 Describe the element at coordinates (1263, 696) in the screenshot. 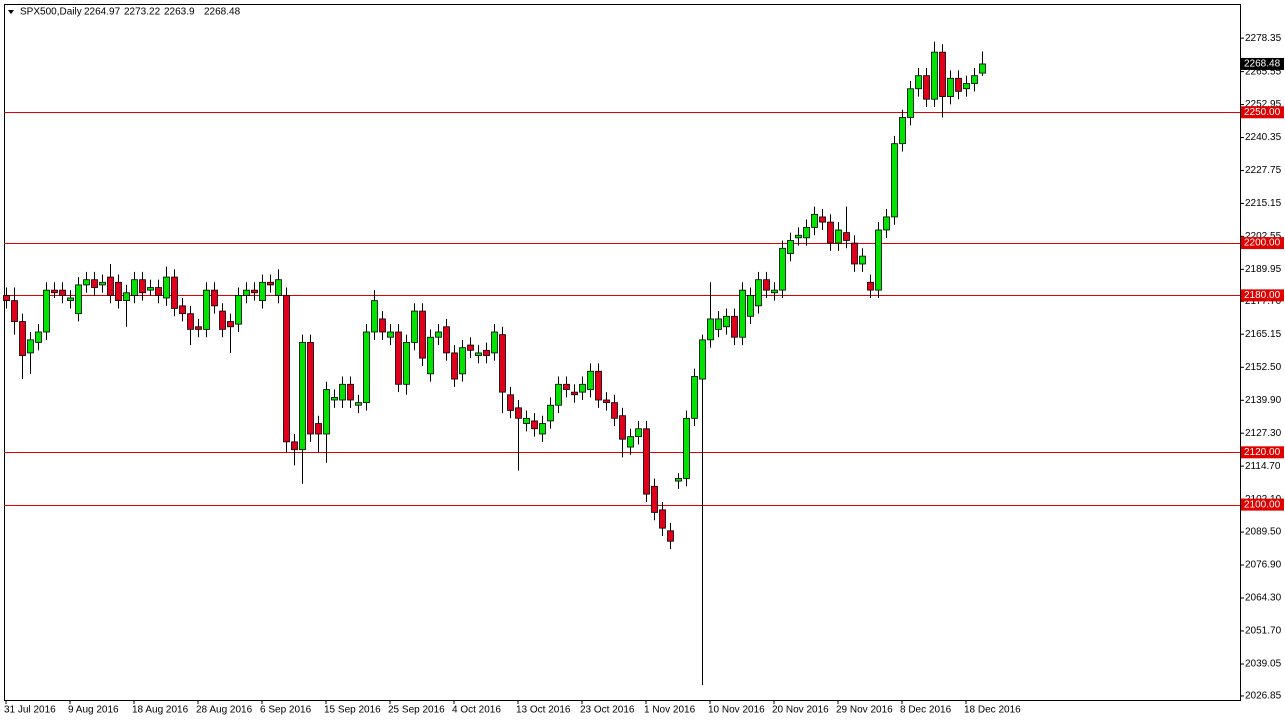

I see `y-tick-label: 2026.85` at that location.